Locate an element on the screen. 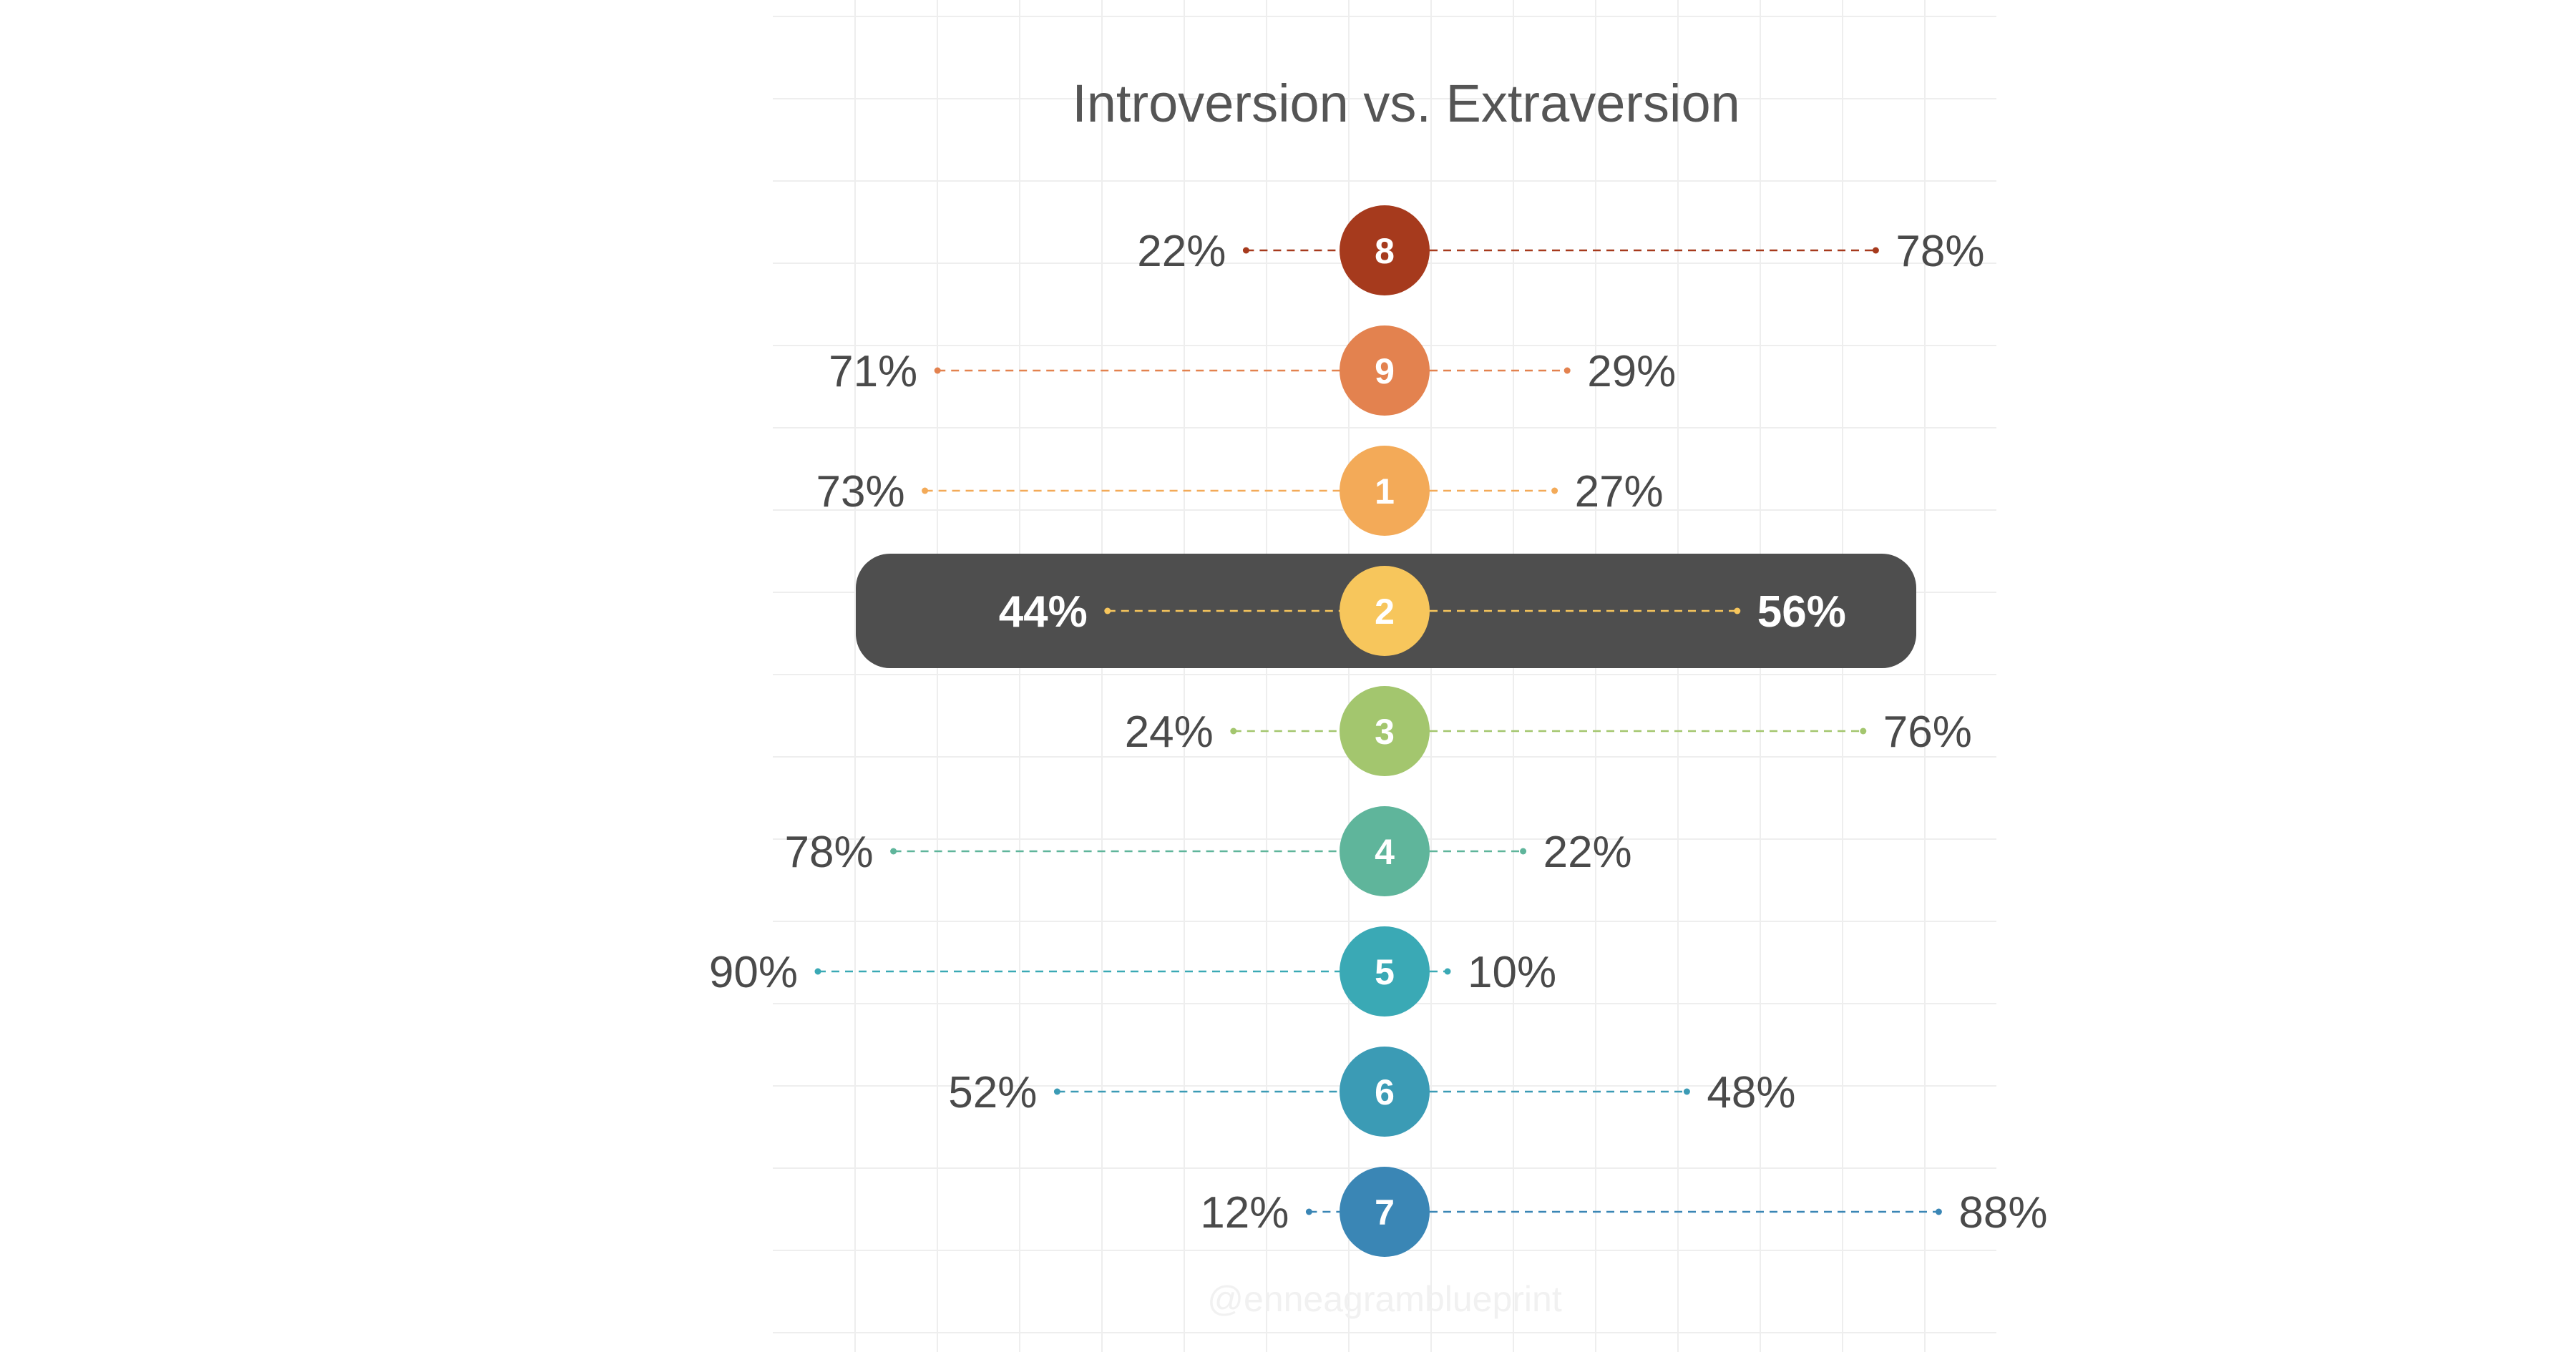 This screenshot has height=1352, width=2576. introversion-label: 44% is located at coordinates (1043, 612).